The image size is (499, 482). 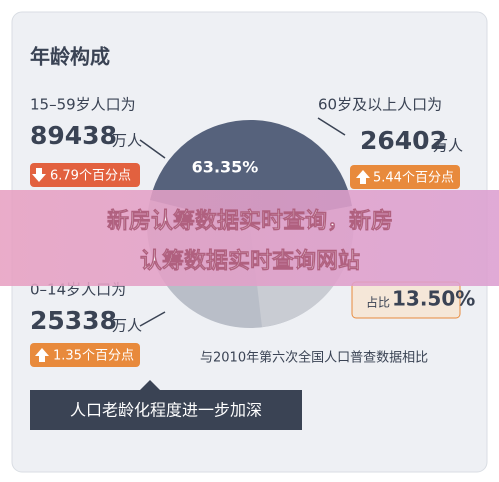 What do you see at coordinates (433, 299) in the screenshot?
I see `share-value: 13.50%` at bounding box center [433, 299].